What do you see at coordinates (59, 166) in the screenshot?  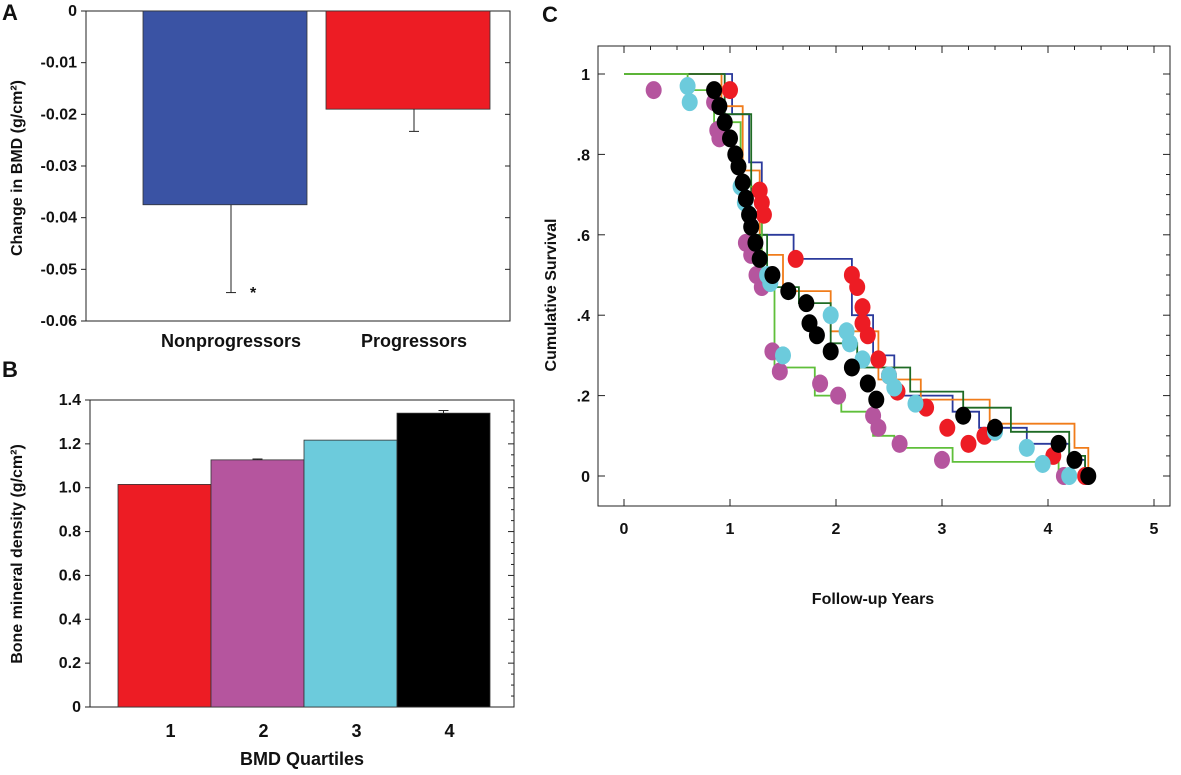 I see `panel-a-ytick-label: -0.03` at bounding box center [59, 166].